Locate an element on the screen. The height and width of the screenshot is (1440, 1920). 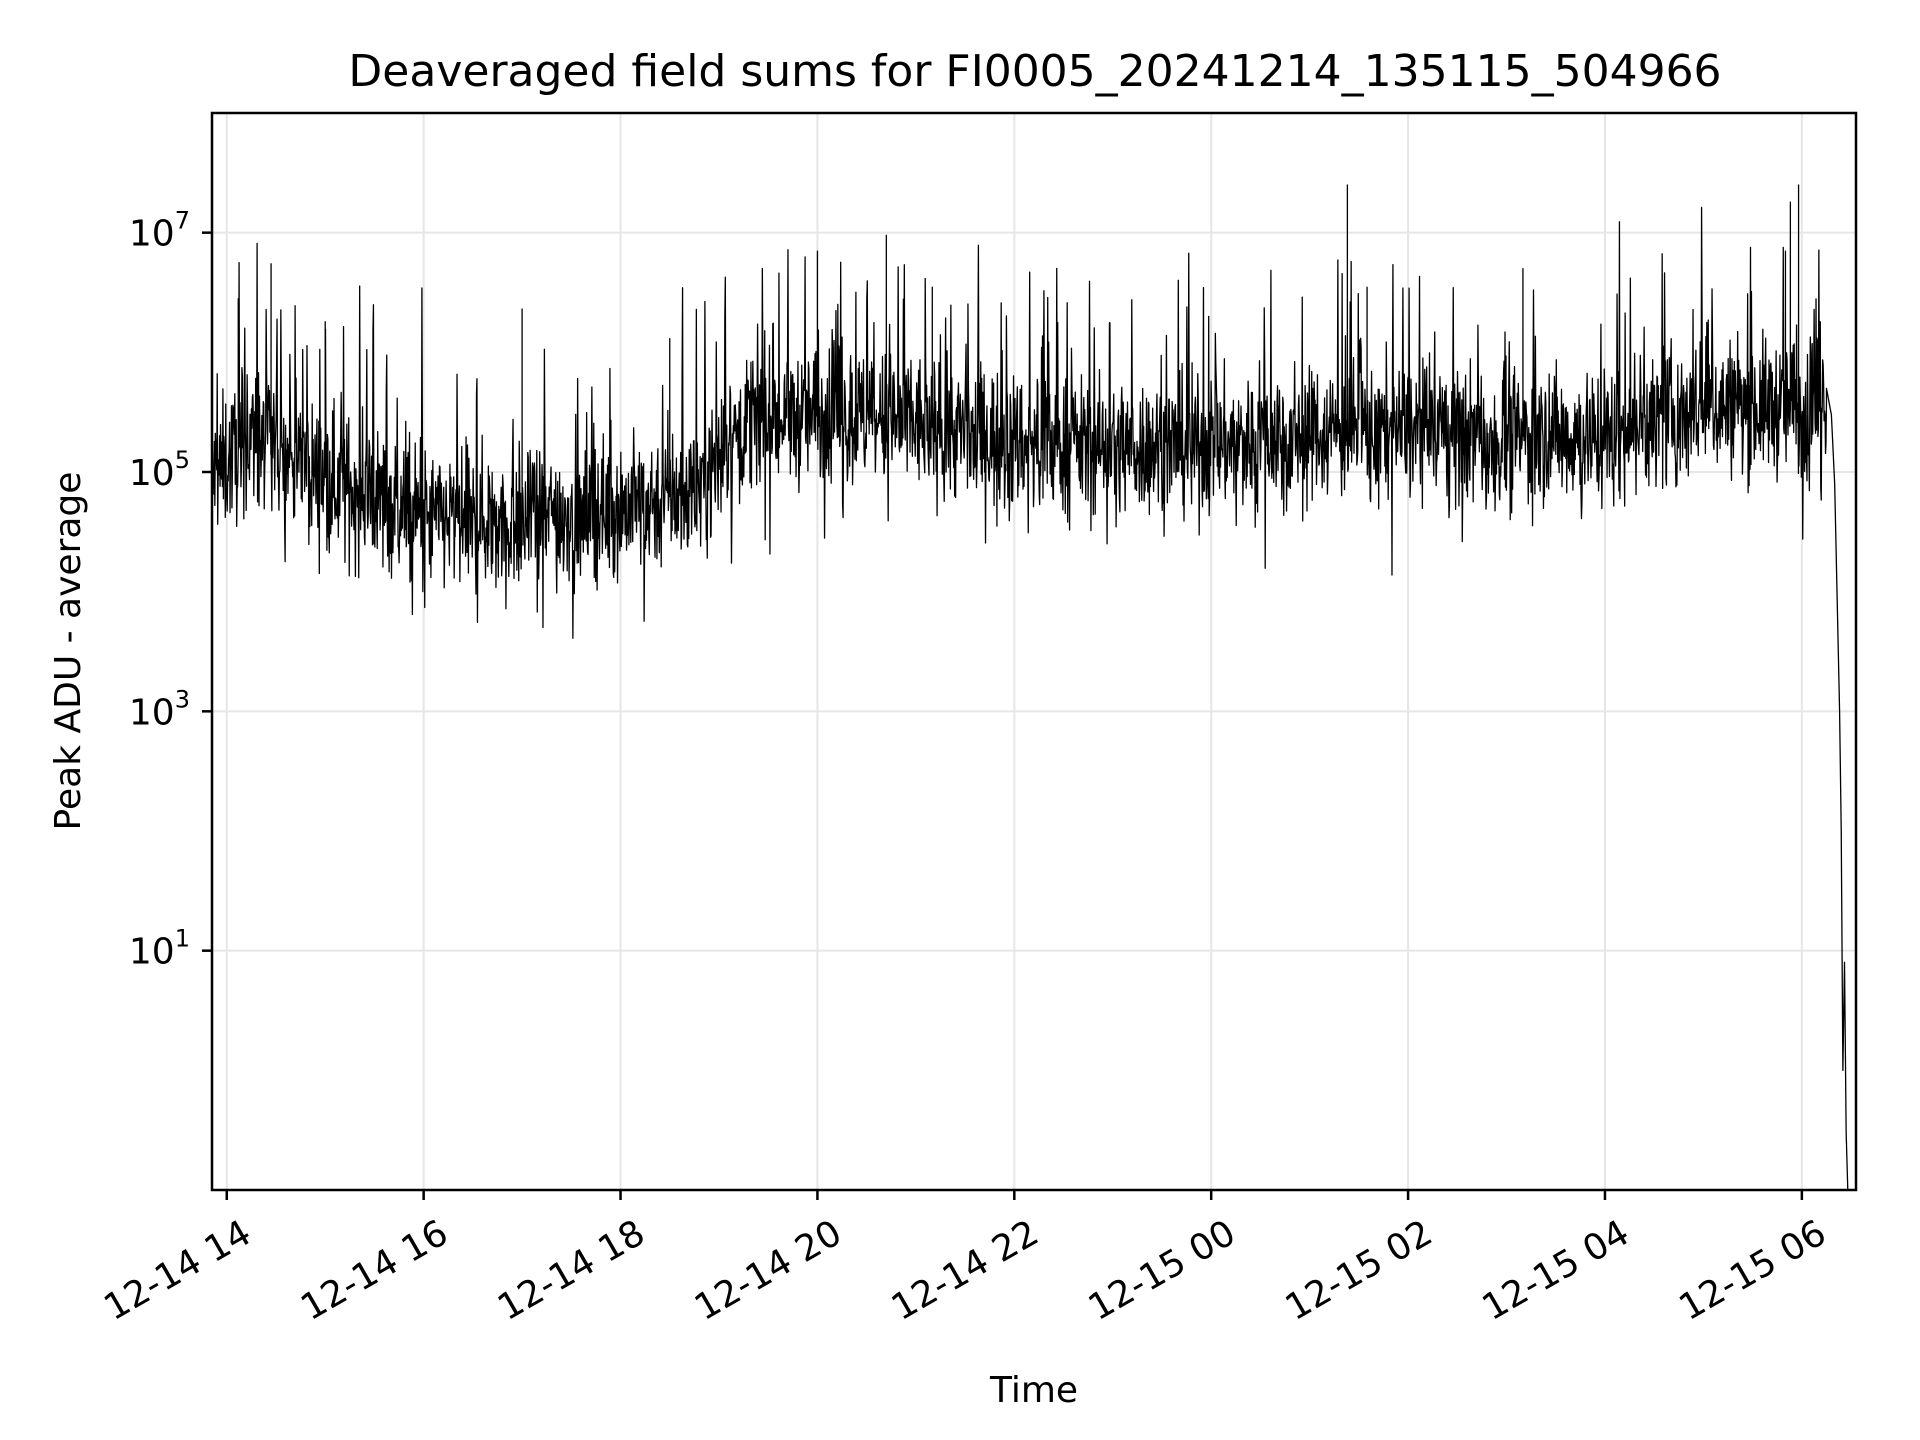
y-tick-label: 10⁷ is located at coordinates (159, 231).